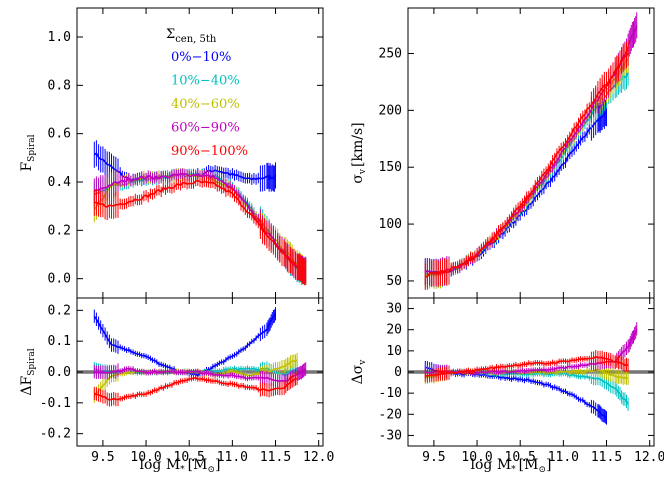 The width and height of the screenshot is (664, 498). What do you see at coordinates (542, 470) in the screenshot?
I see `x-label-unit-sub-right: ⊙` at bounding box center [542, 470].